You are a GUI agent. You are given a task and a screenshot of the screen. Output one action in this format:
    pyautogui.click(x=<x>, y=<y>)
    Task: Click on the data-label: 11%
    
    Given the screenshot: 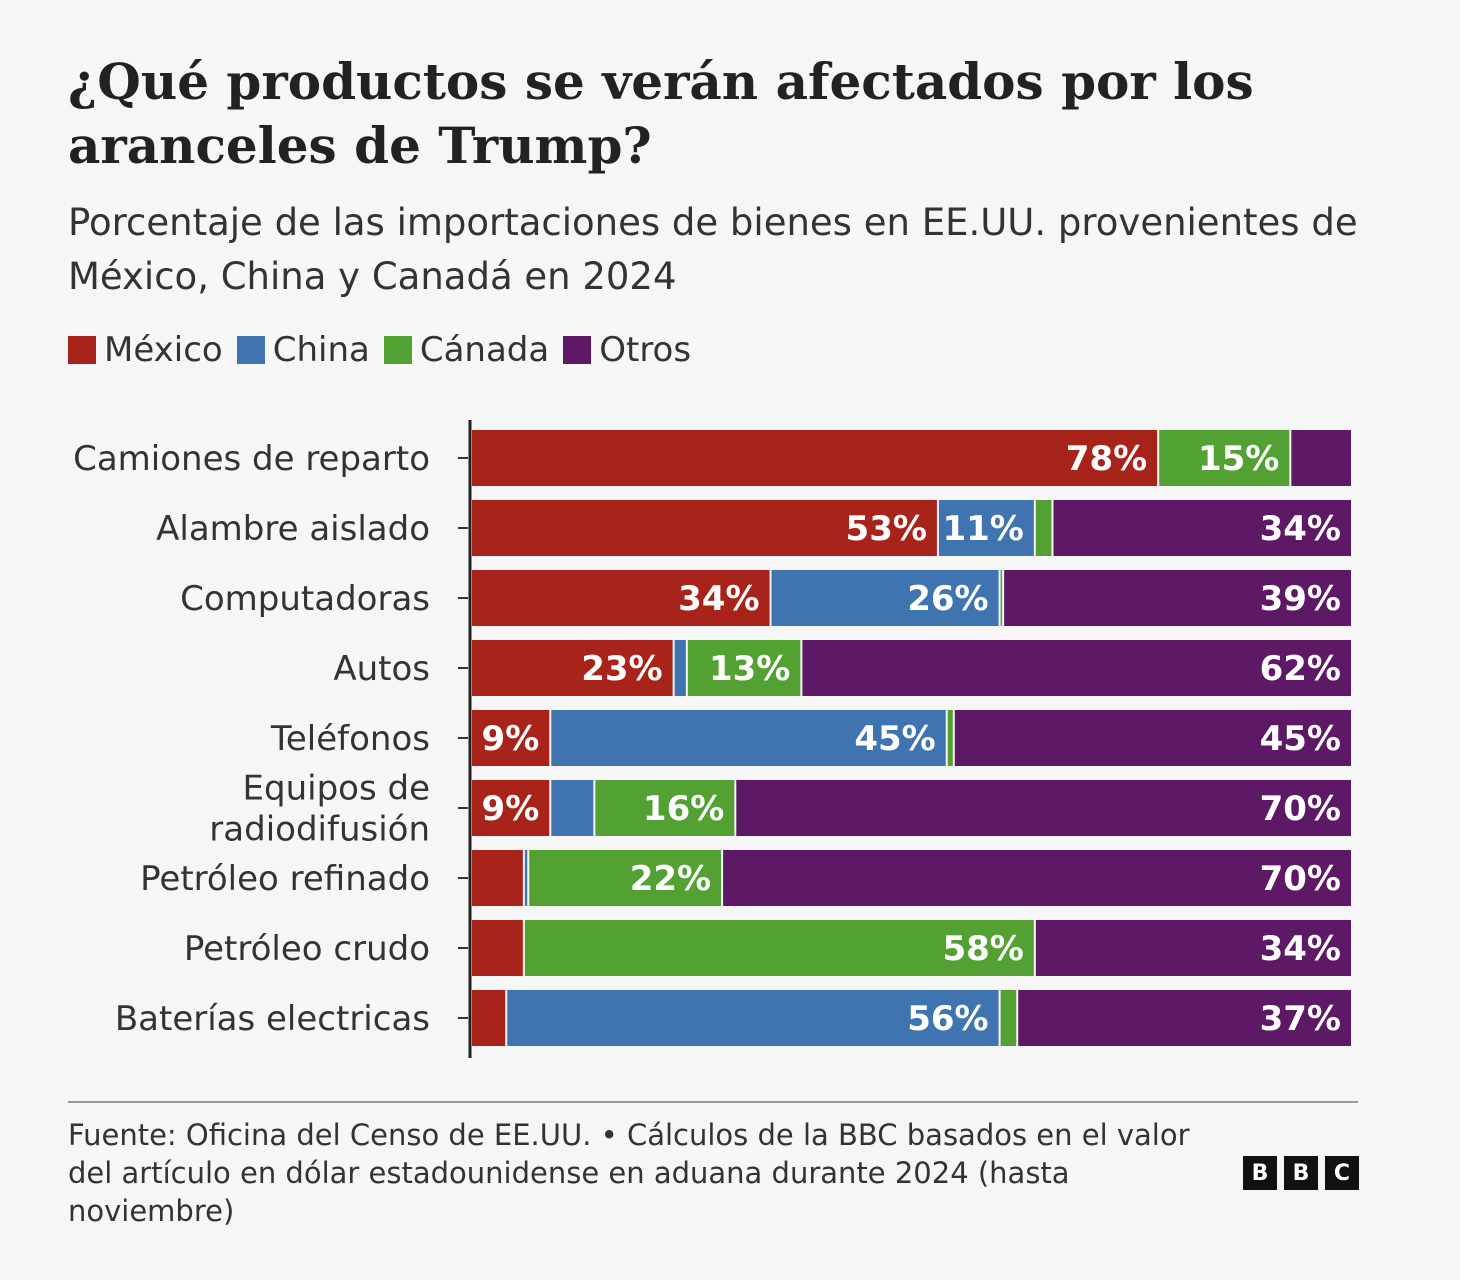 What is the action you would take?
    pyautogui.click(x=982, y=529)
    